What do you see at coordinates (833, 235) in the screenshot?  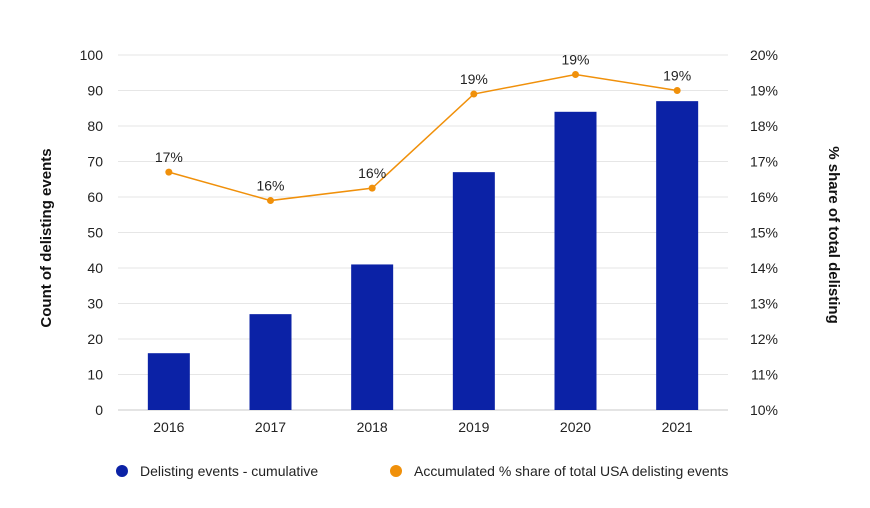 I see `y2-axis-title: % share of total delisting` at bounding box center [833, 235].